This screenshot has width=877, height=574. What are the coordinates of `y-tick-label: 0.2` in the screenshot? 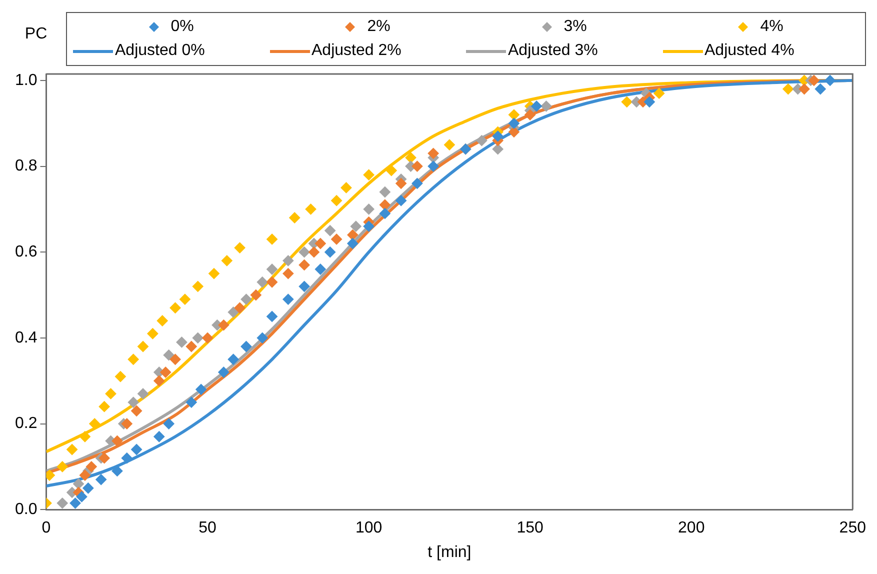 It's located at (26, 423).